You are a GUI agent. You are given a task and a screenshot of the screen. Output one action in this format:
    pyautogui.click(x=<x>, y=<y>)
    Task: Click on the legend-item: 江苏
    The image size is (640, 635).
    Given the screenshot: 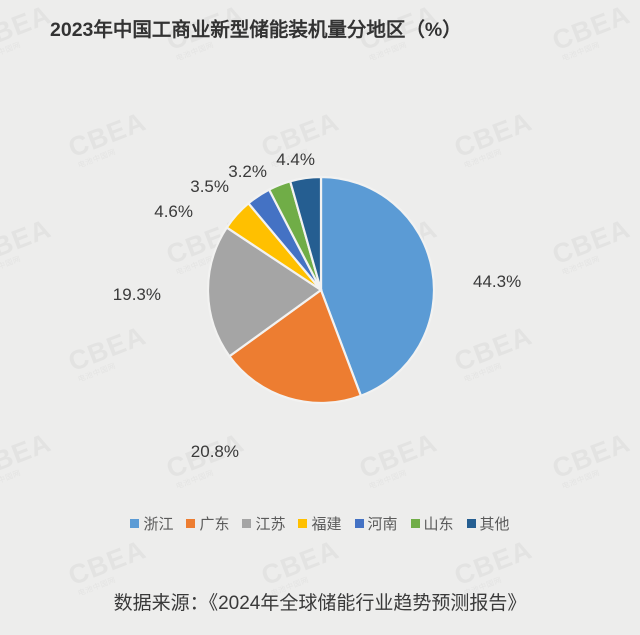 What is the action you would take?
    pyautogui.click(x=263, y=523)
    